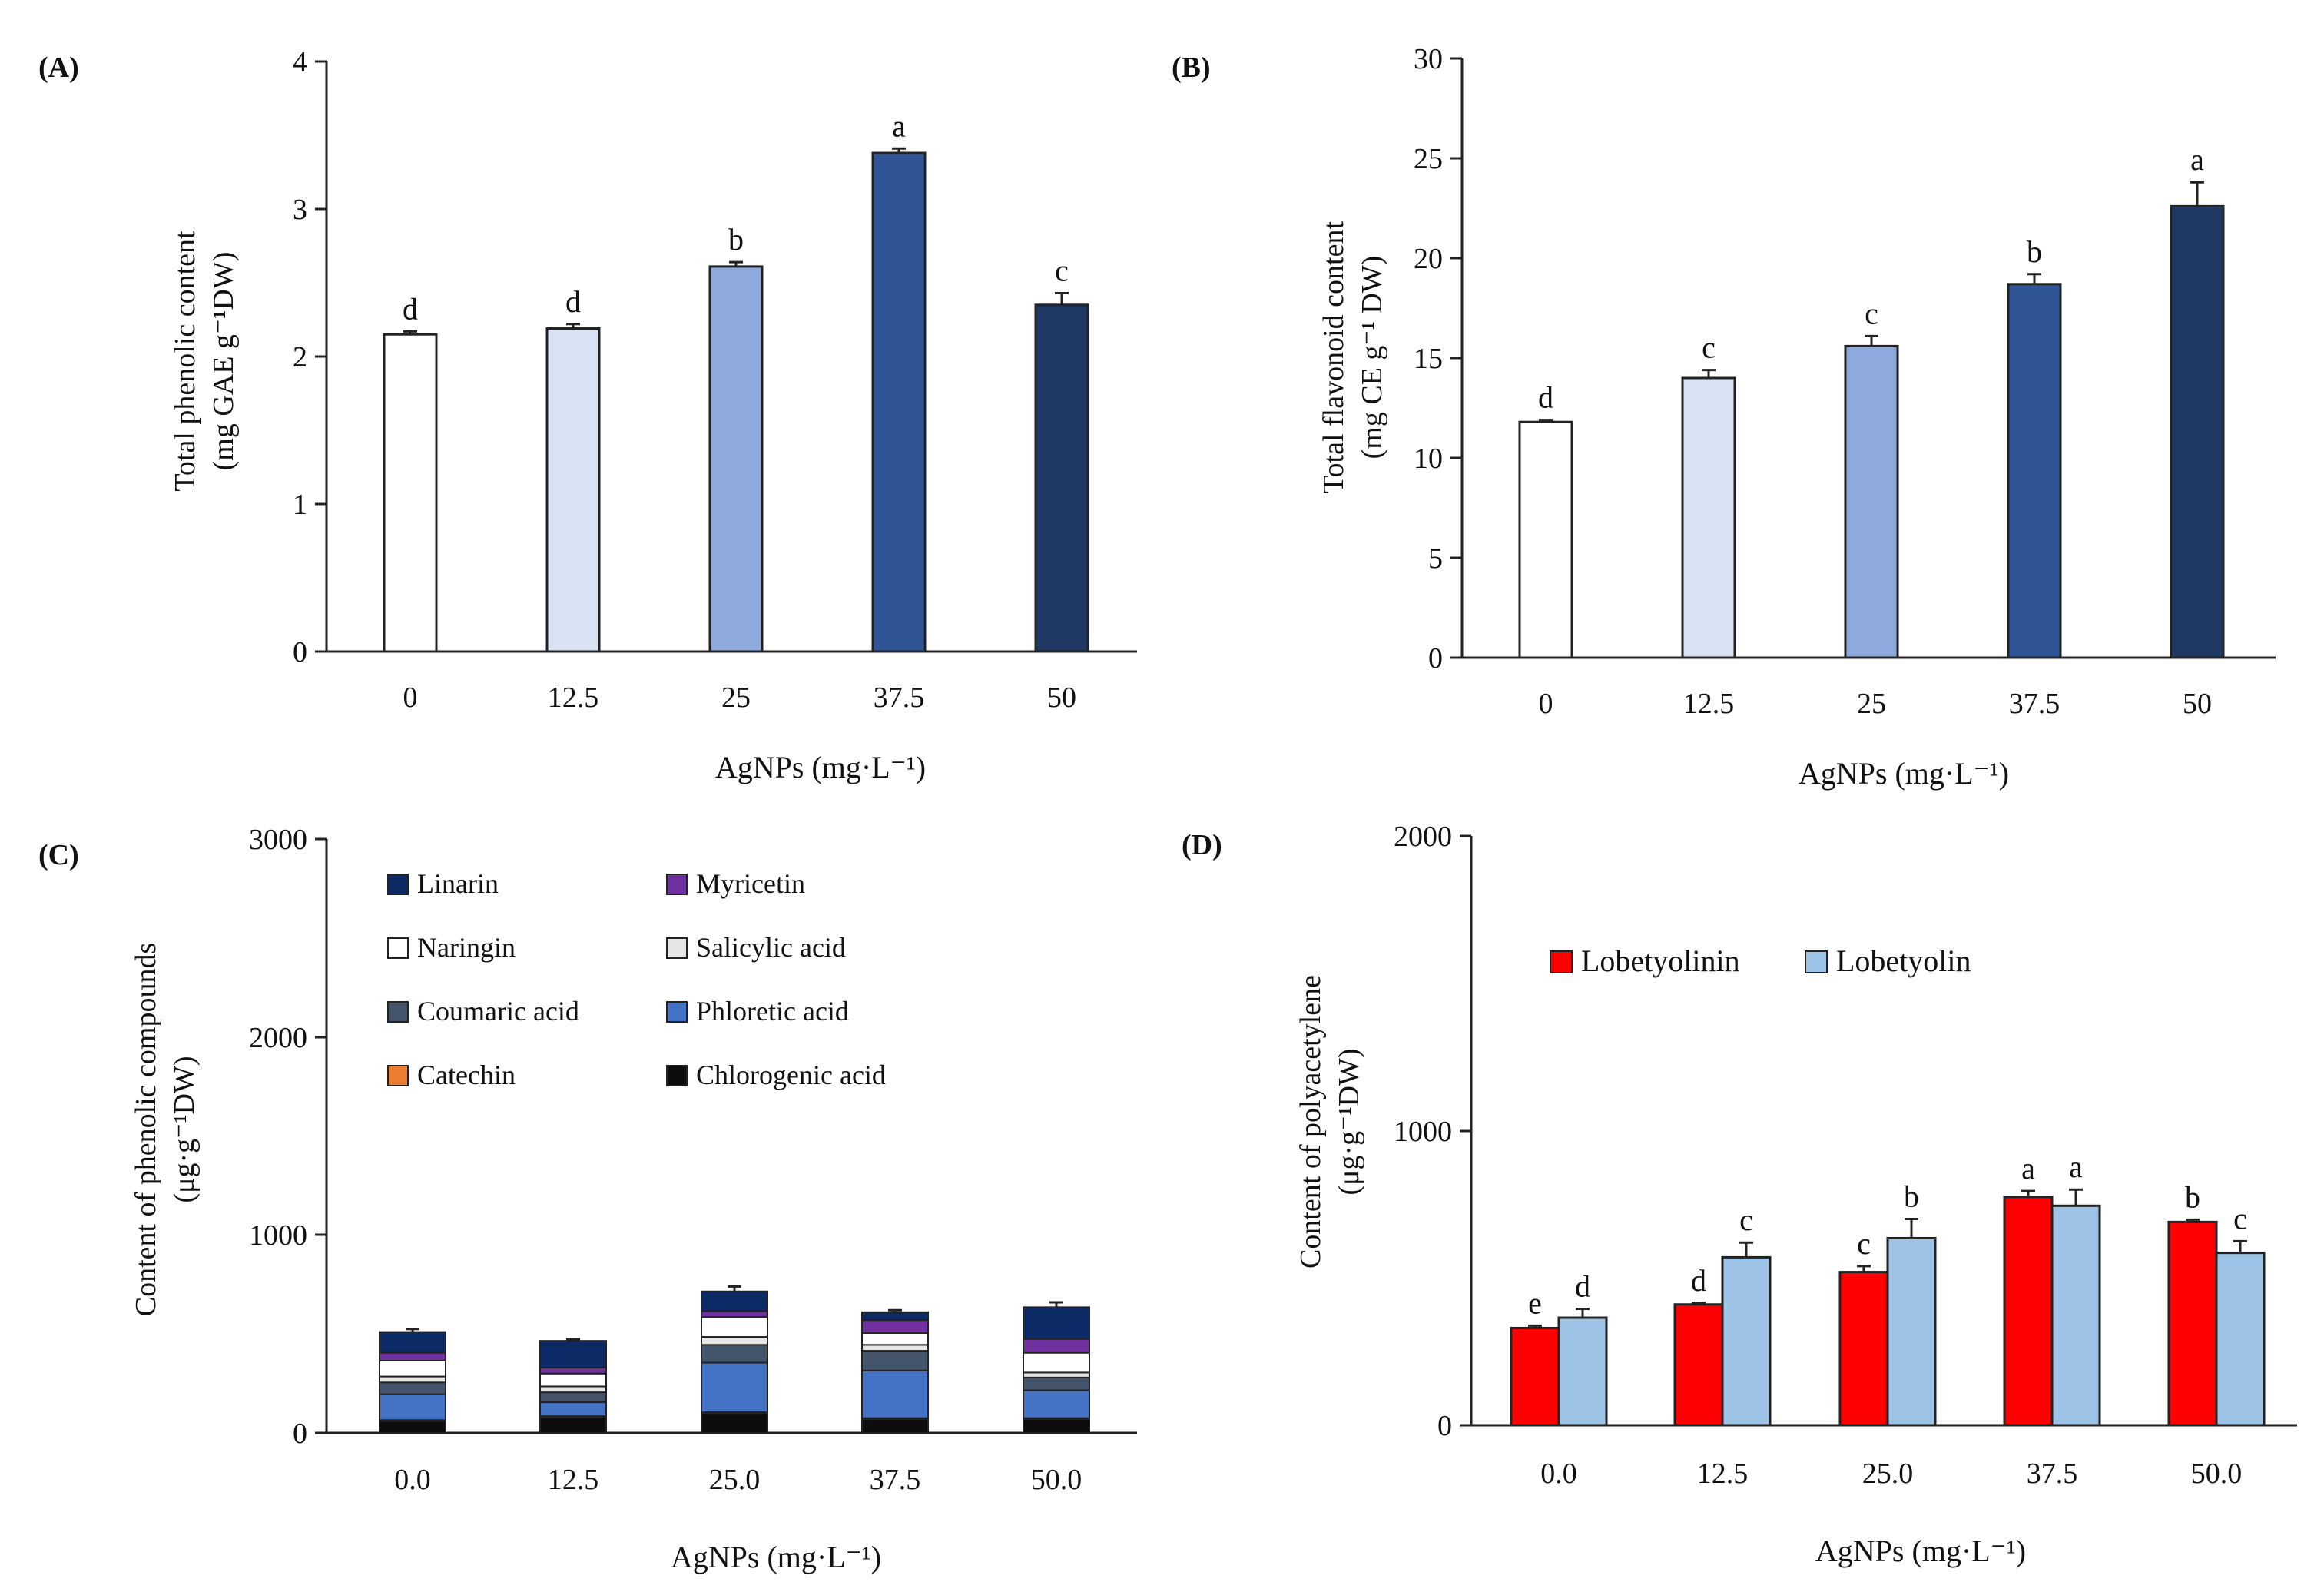 The image size is (2324, 1592). Describe the element at coordinates (300, 1434) in the screenshot. I see `panel-c-y-tick-label-0: 0` at that location.